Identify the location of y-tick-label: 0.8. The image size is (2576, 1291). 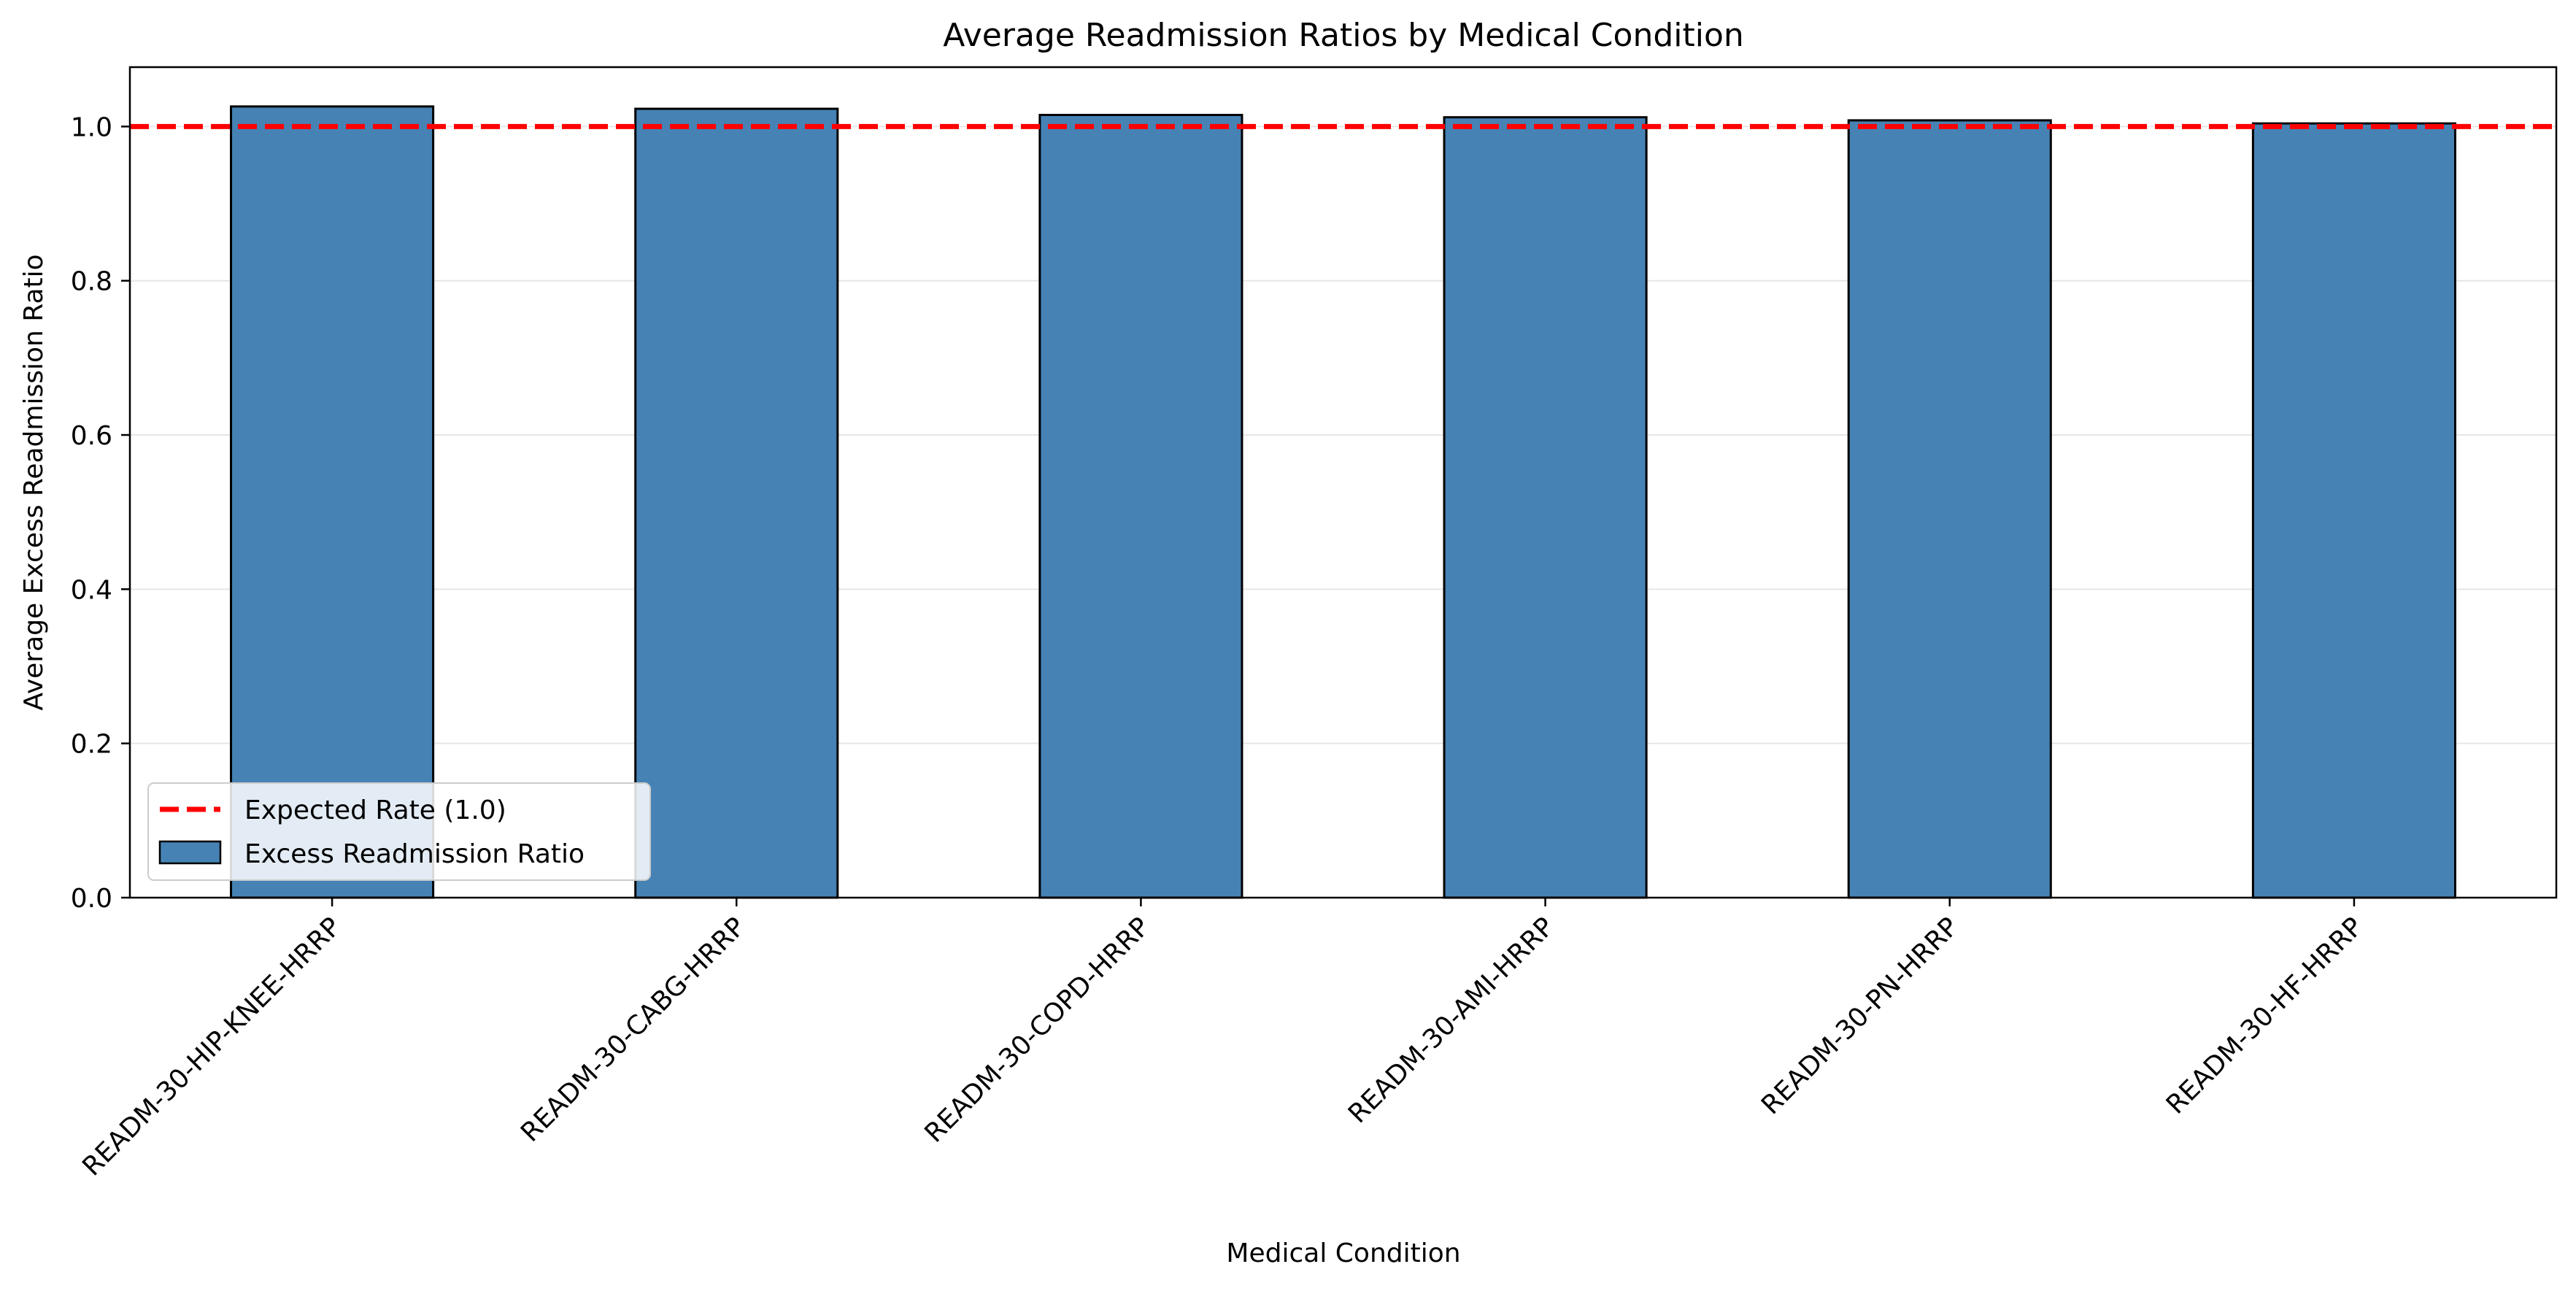
(91, 282).